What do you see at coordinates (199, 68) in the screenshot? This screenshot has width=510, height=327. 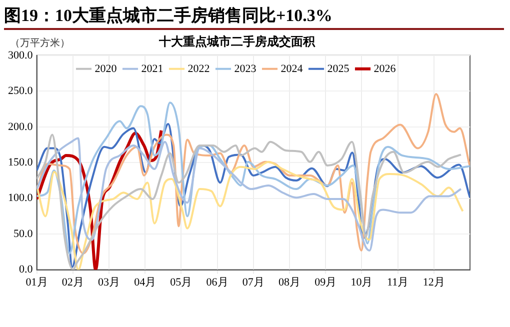 I see `legend-label: 2022` at bounding box center [199, 68].